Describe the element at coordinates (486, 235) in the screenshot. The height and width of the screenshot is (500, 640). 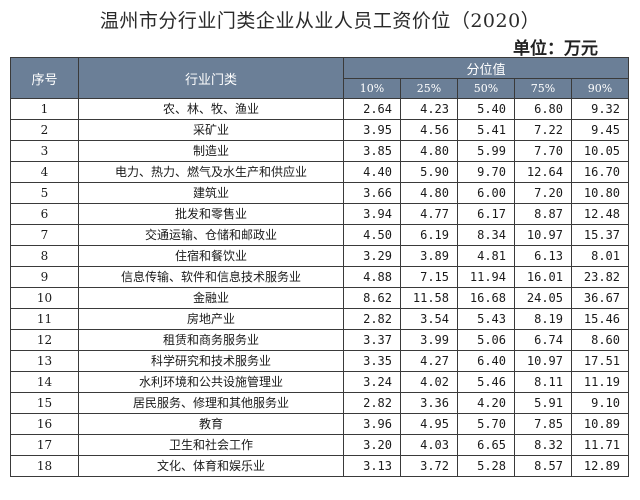
I see `value-cell-p50: 8.34` at that location.